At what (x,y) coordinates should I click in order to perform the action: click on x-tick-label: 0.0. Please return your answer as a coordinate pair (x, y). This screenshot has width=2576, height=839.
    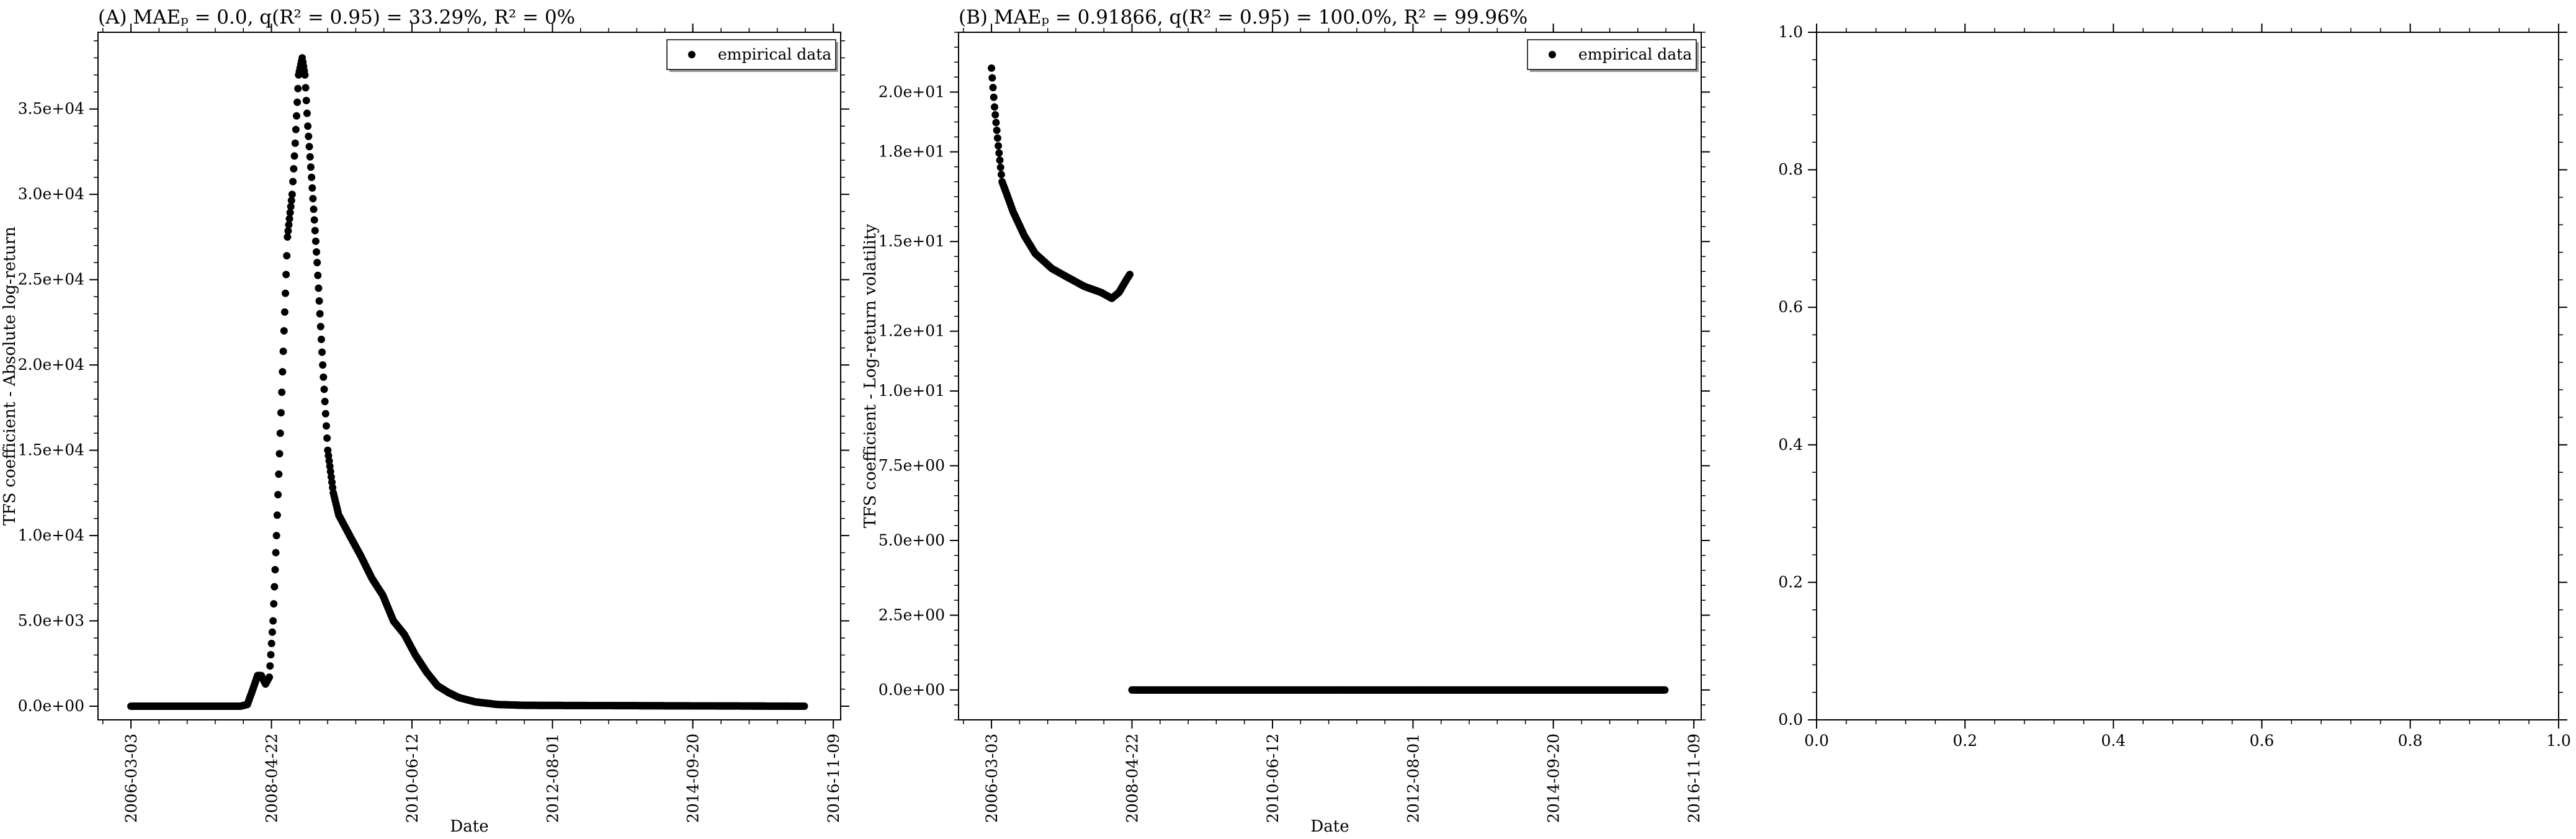
    Looking at the image, I should click on (1816, 741).